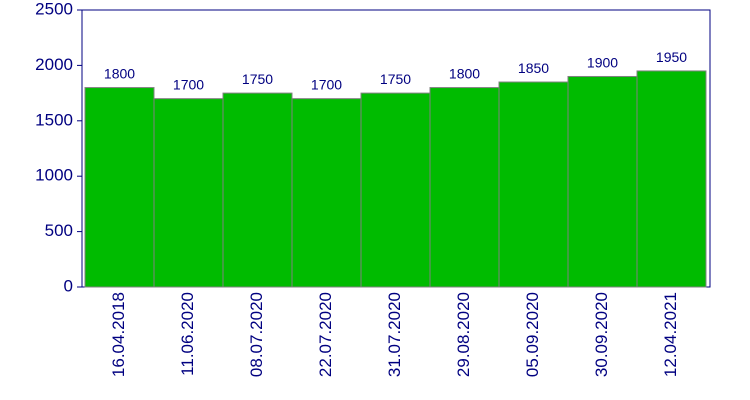  I want to click on value-label: 1850, so click(533, 68).